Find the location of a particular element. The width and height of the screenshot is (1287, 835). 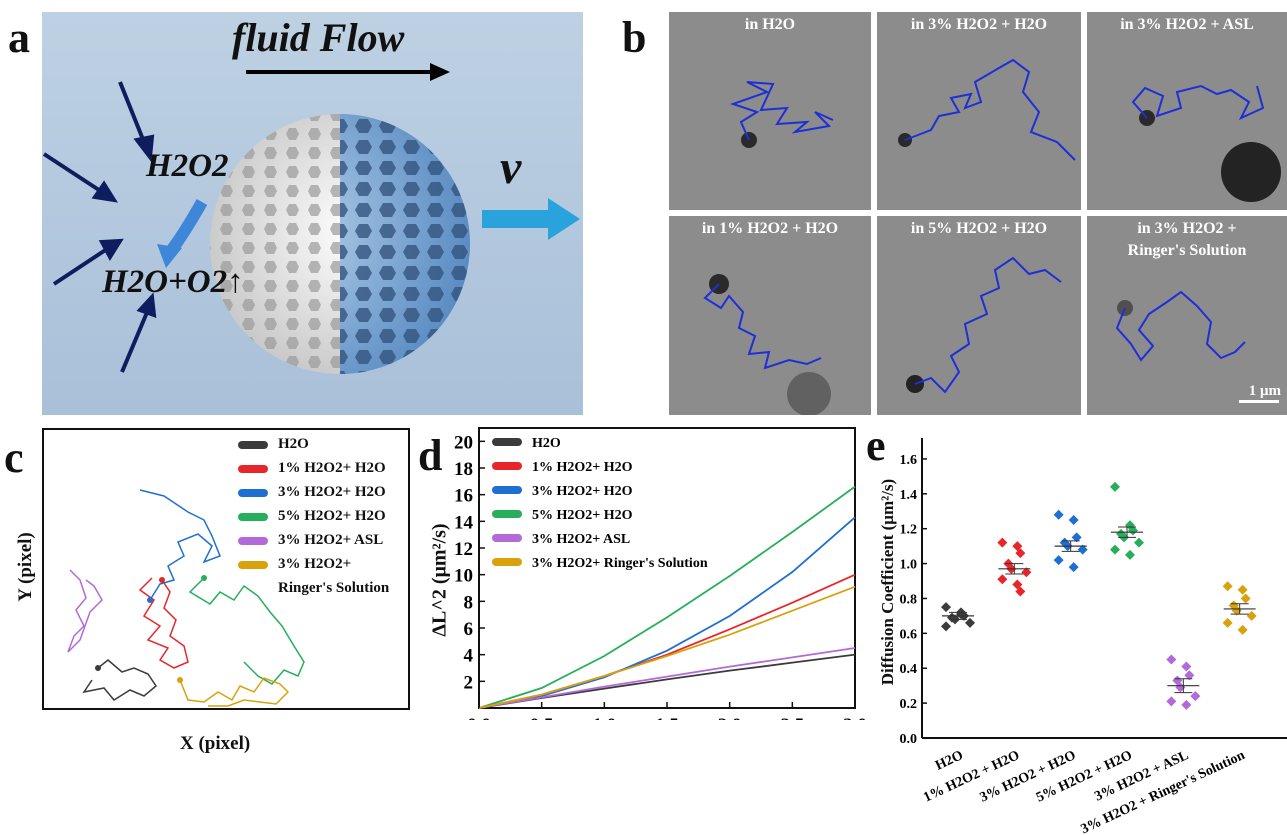

frame-label-line2: Ringer's Solution is located at coordinates (1187, 250).